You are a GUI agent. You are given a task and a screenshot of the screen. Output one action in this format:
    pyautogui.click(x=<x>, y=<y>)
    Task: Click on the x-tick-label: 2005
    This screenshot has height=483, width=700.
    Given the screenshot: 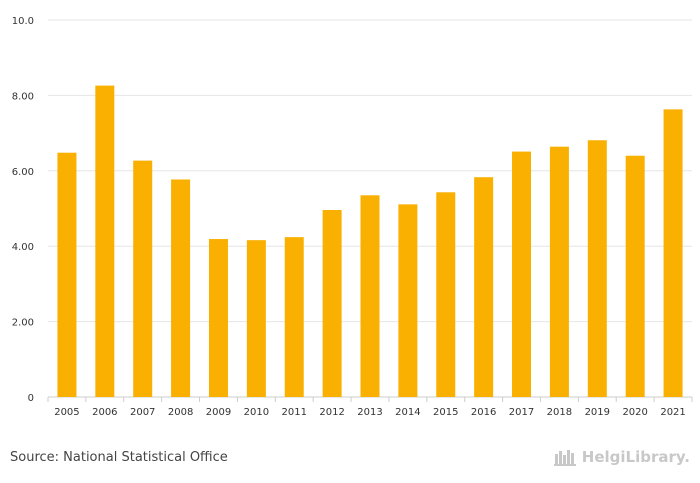 What is the action you would take?
    pyautogui.click(x=66, y=412)
    